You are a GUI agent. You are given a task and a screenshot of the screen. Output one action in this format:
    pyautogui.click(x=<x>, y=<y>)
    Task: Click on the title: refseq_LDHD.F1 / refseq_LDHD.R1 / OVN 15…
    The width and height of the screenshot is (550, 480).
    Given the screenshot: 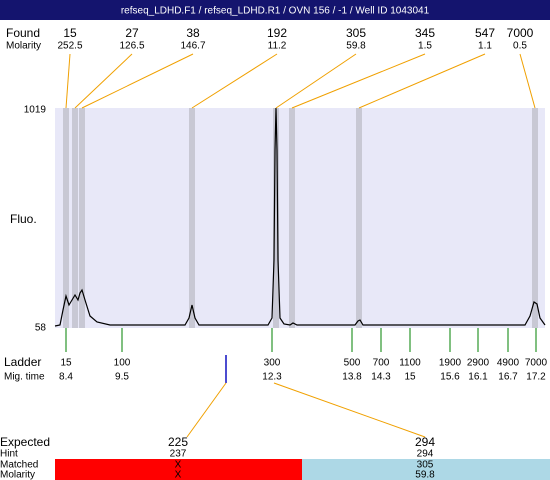 What is the action you would take?
    pyautogui.click(x=275, y=11)
    